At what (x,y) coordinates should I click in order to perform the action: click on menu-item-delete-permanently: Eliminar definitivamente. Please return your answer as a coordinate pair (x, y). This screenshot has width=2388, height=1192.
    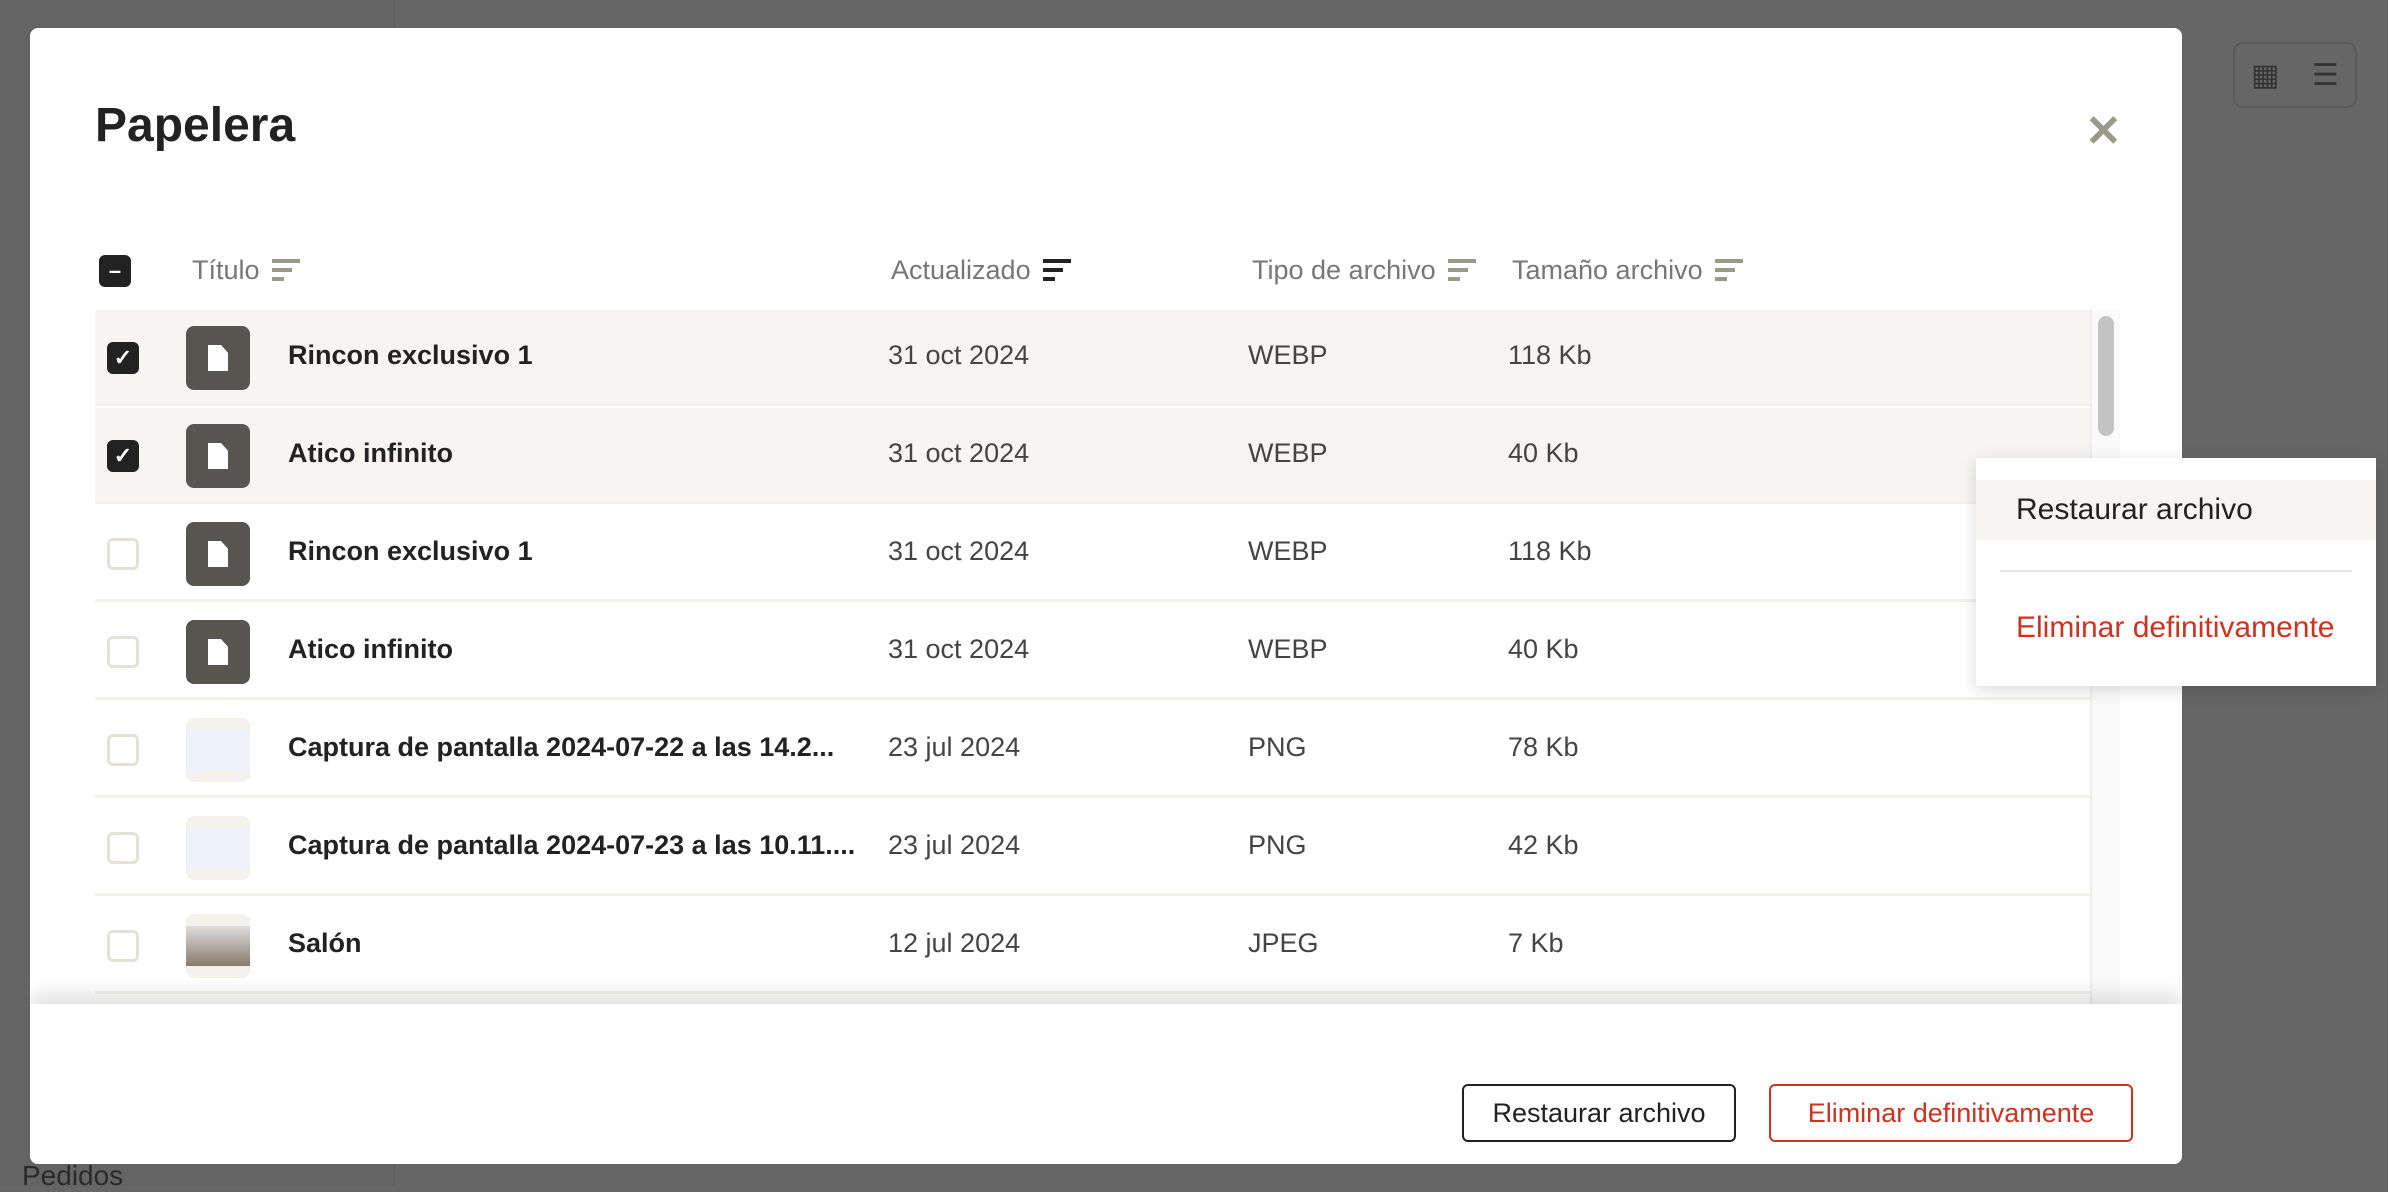
    Looking at the image, I should click on (2175, 627).